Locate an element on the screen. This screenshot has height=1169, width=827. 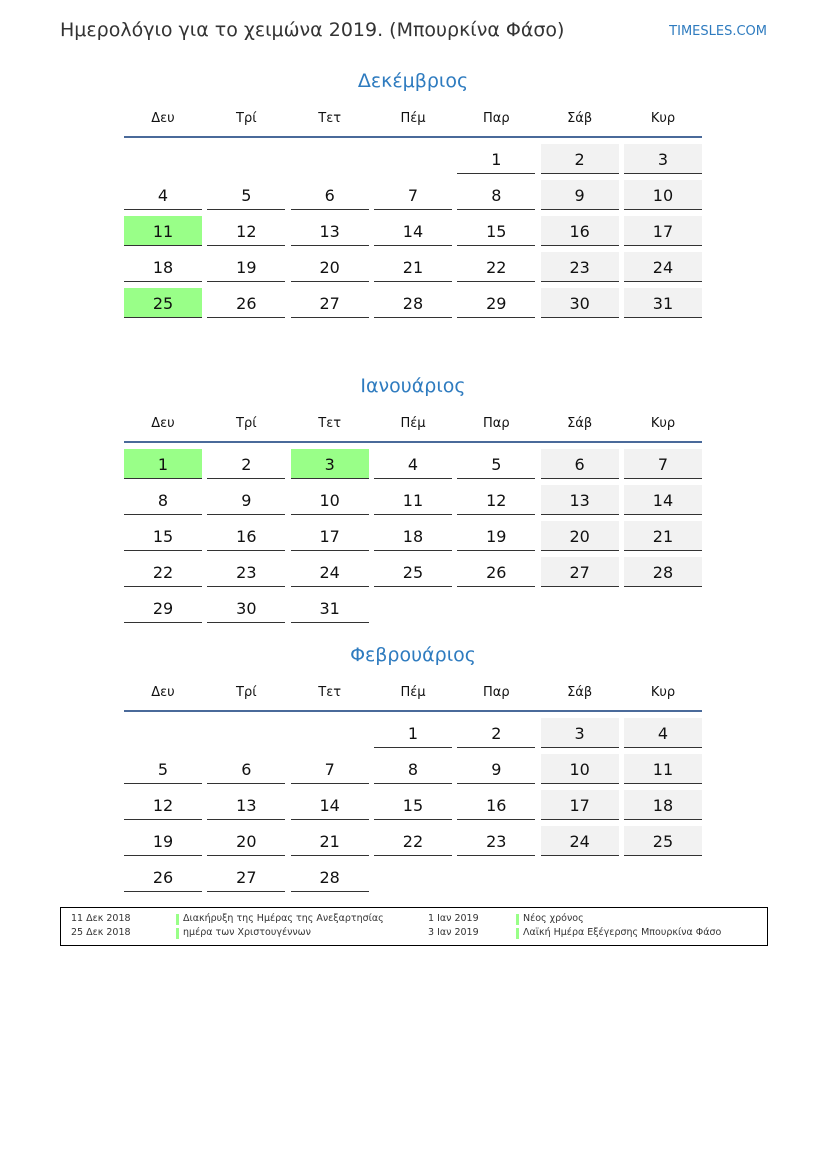
weekday-header: Κυρ is located at coordinates (663, 423).